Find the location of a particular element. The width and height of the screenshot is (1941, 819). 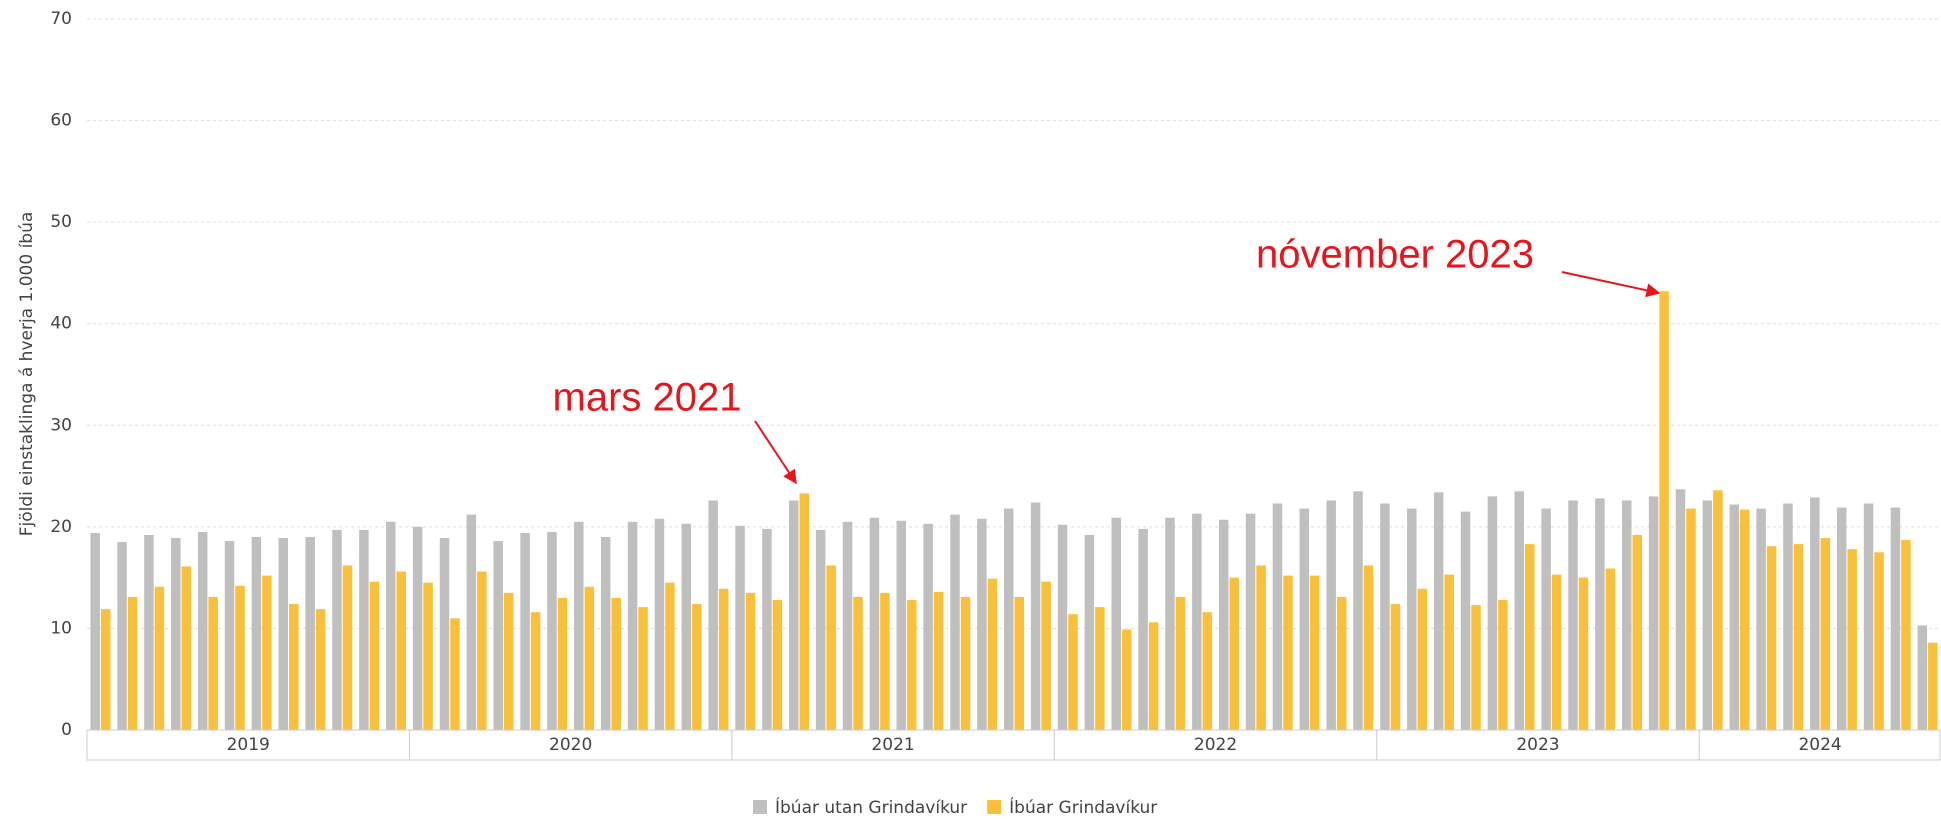

x-axis-box is located at coordinates (1013, 745).